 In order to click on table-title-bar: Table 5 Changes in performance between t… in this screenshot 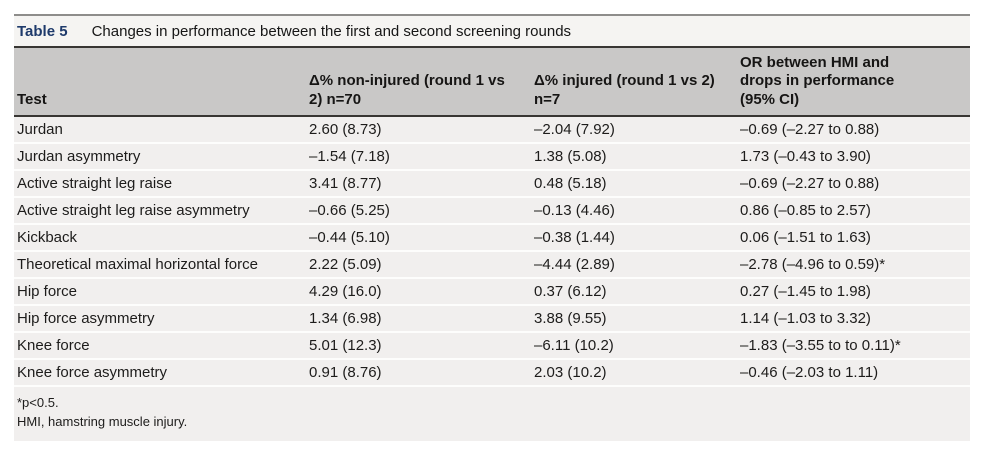, I will do `click(492, 30)`.